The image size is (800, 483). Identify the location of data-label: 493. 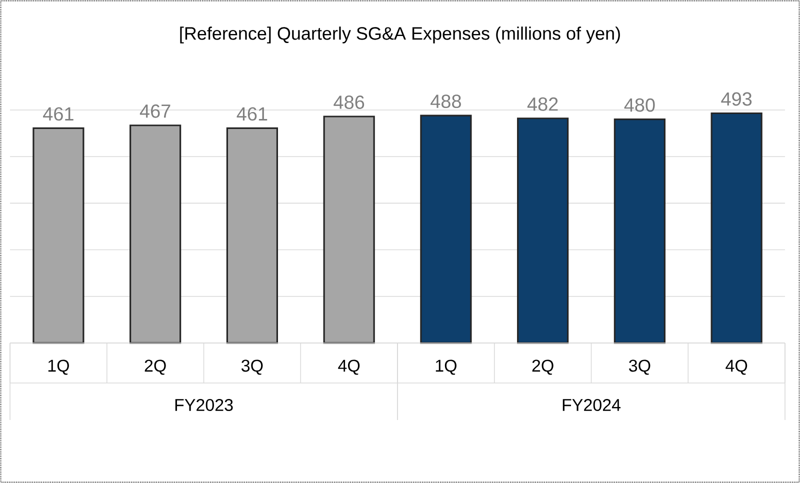
(736, 99).